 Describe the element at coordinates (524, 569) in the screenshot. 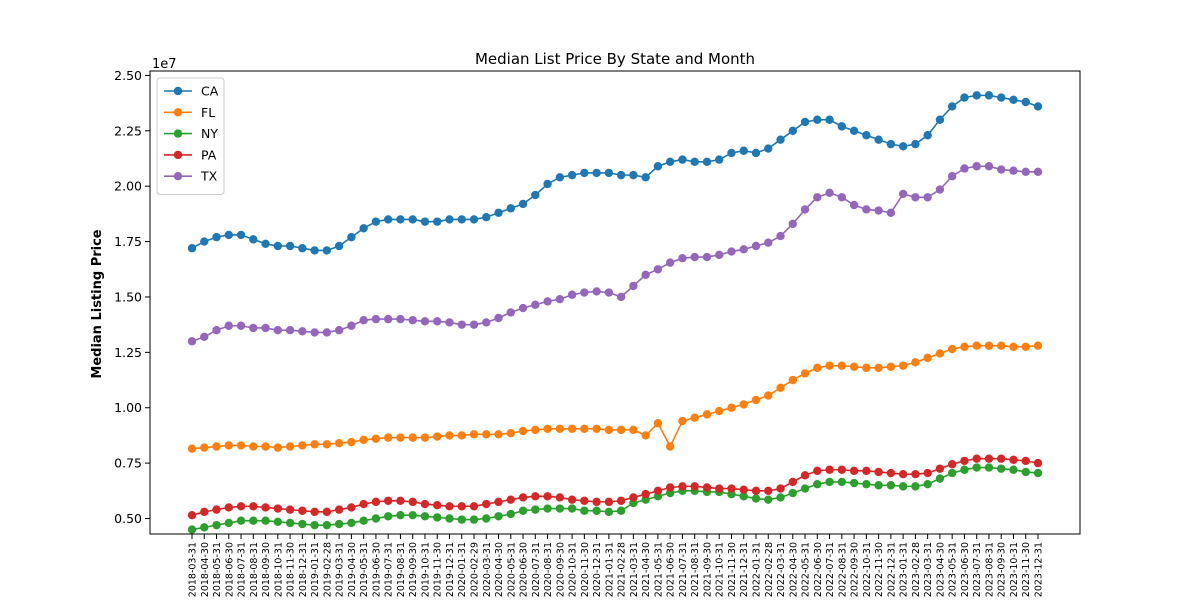

I see `x-tick-label: 2020-06-30` at that location.